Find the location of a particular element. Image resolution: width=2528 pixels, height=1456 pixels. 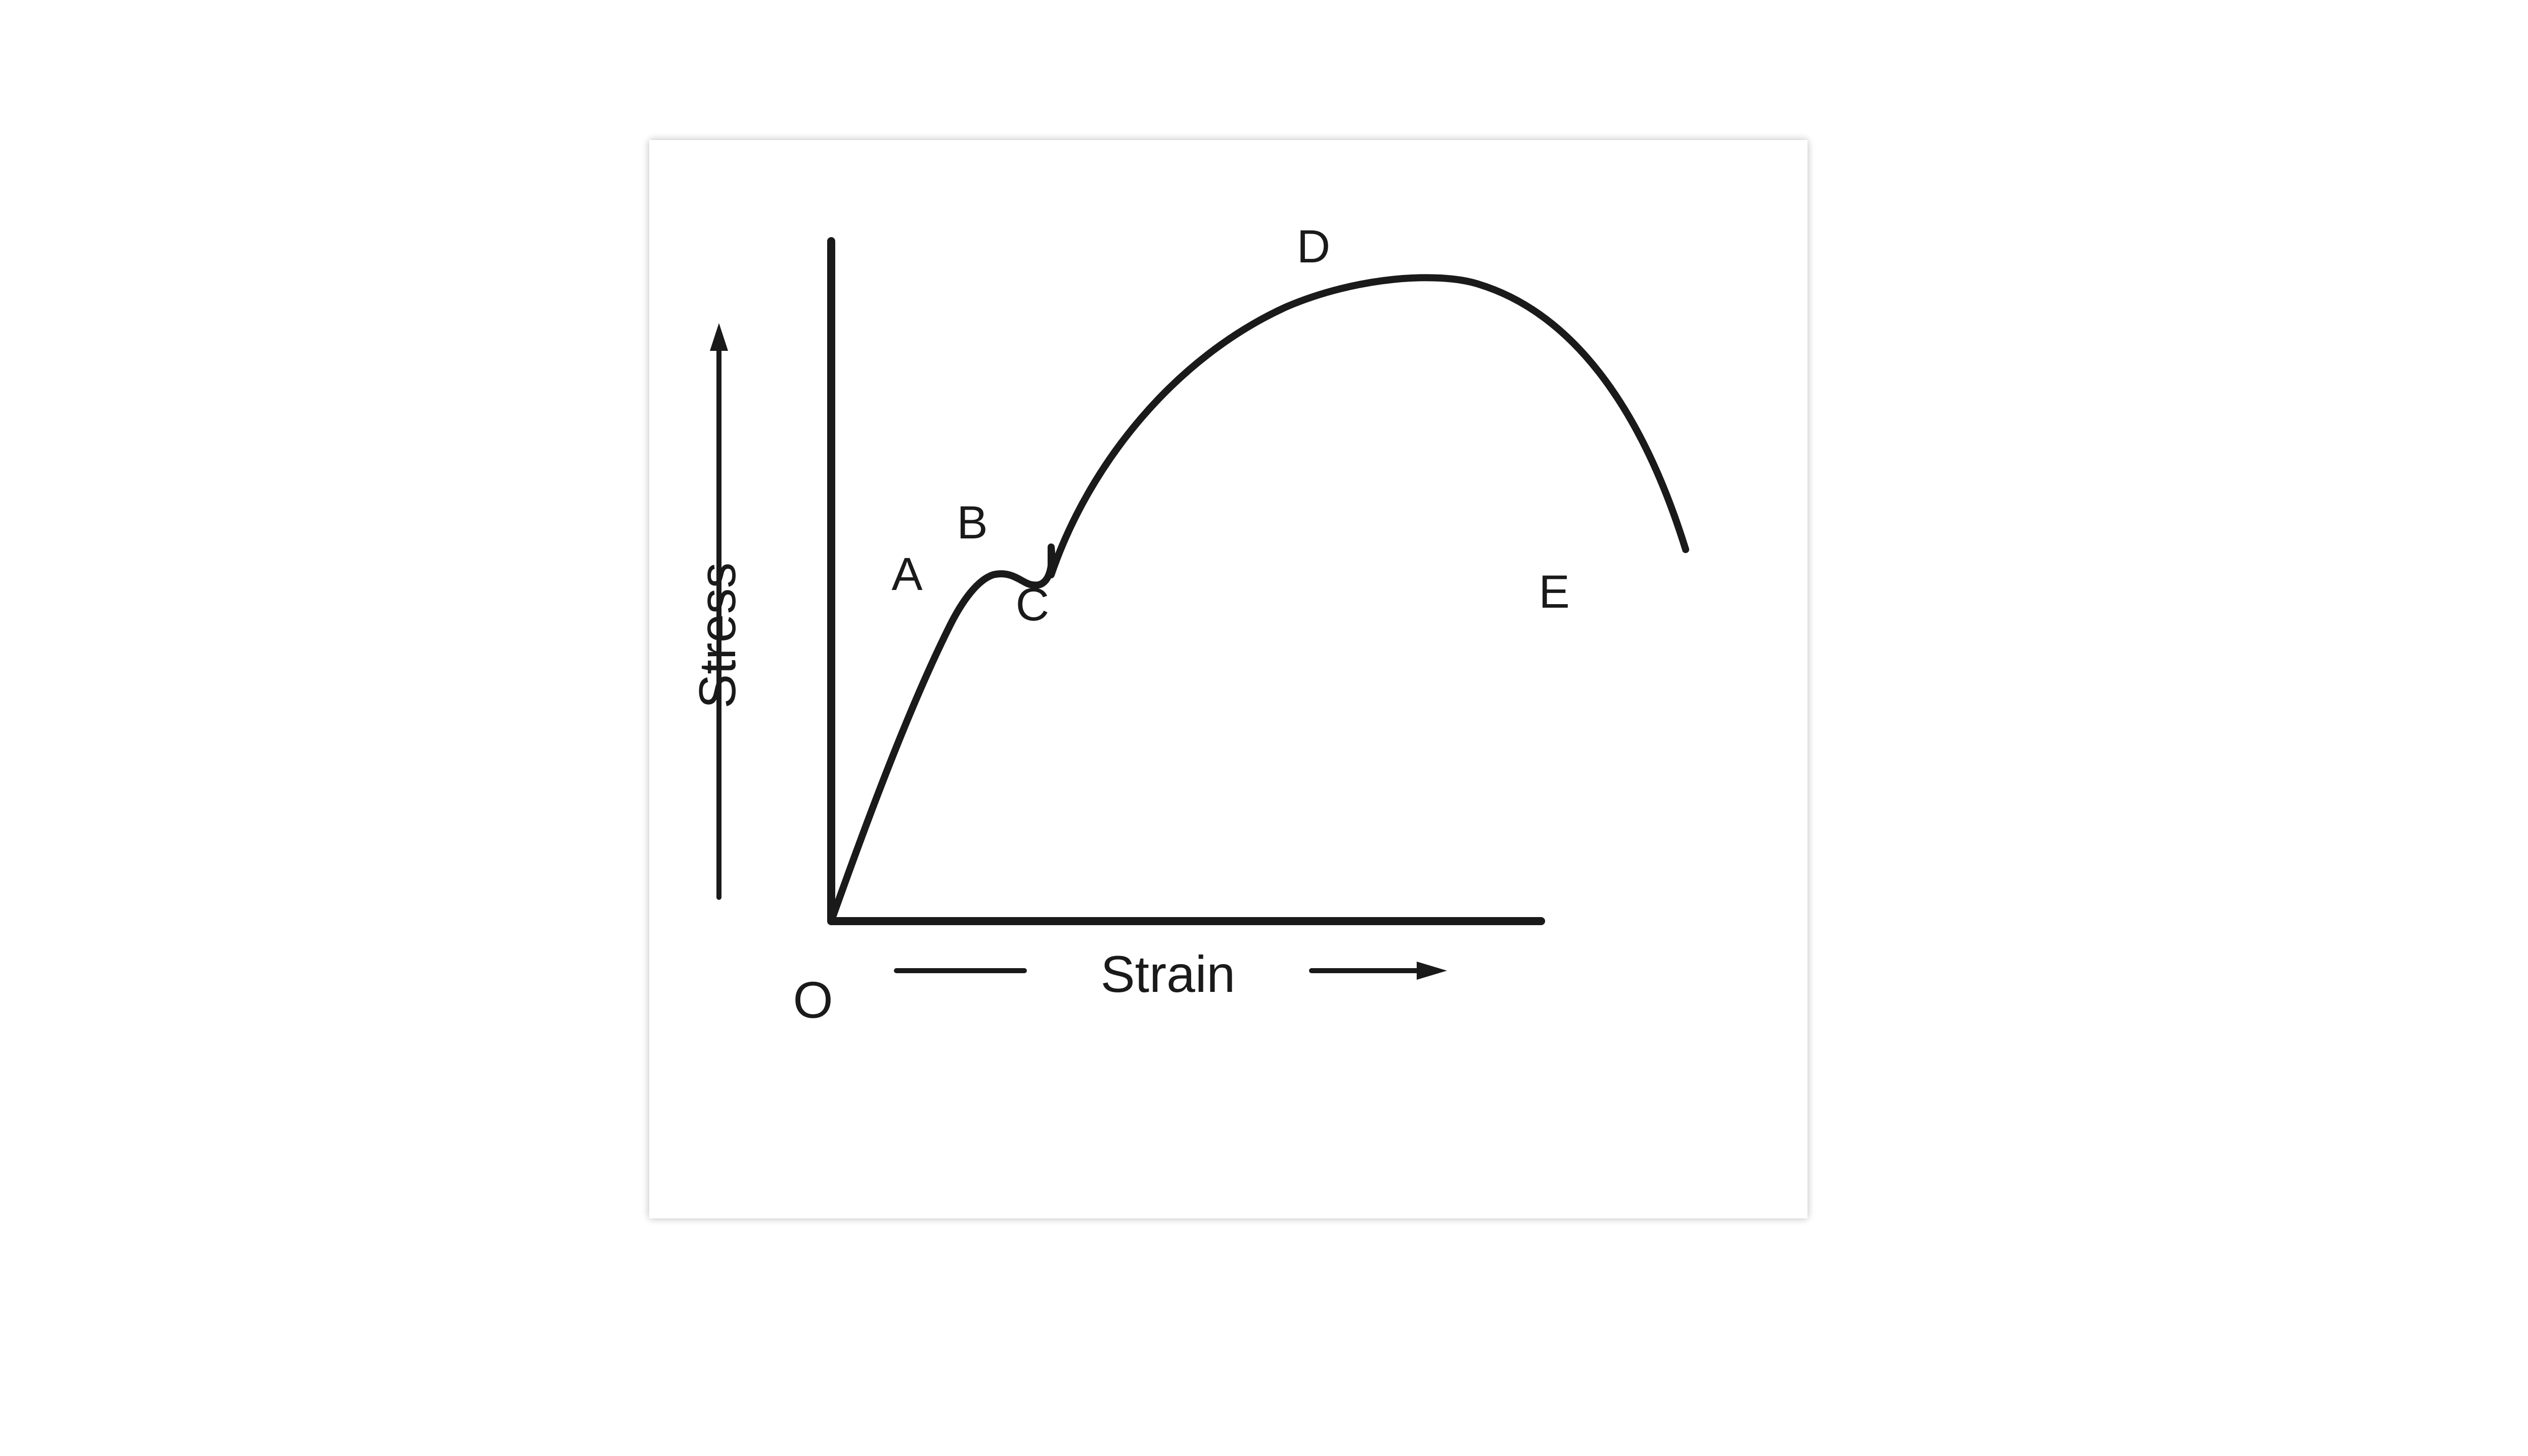

origin-label: O is located at coordinates (813, 1000).